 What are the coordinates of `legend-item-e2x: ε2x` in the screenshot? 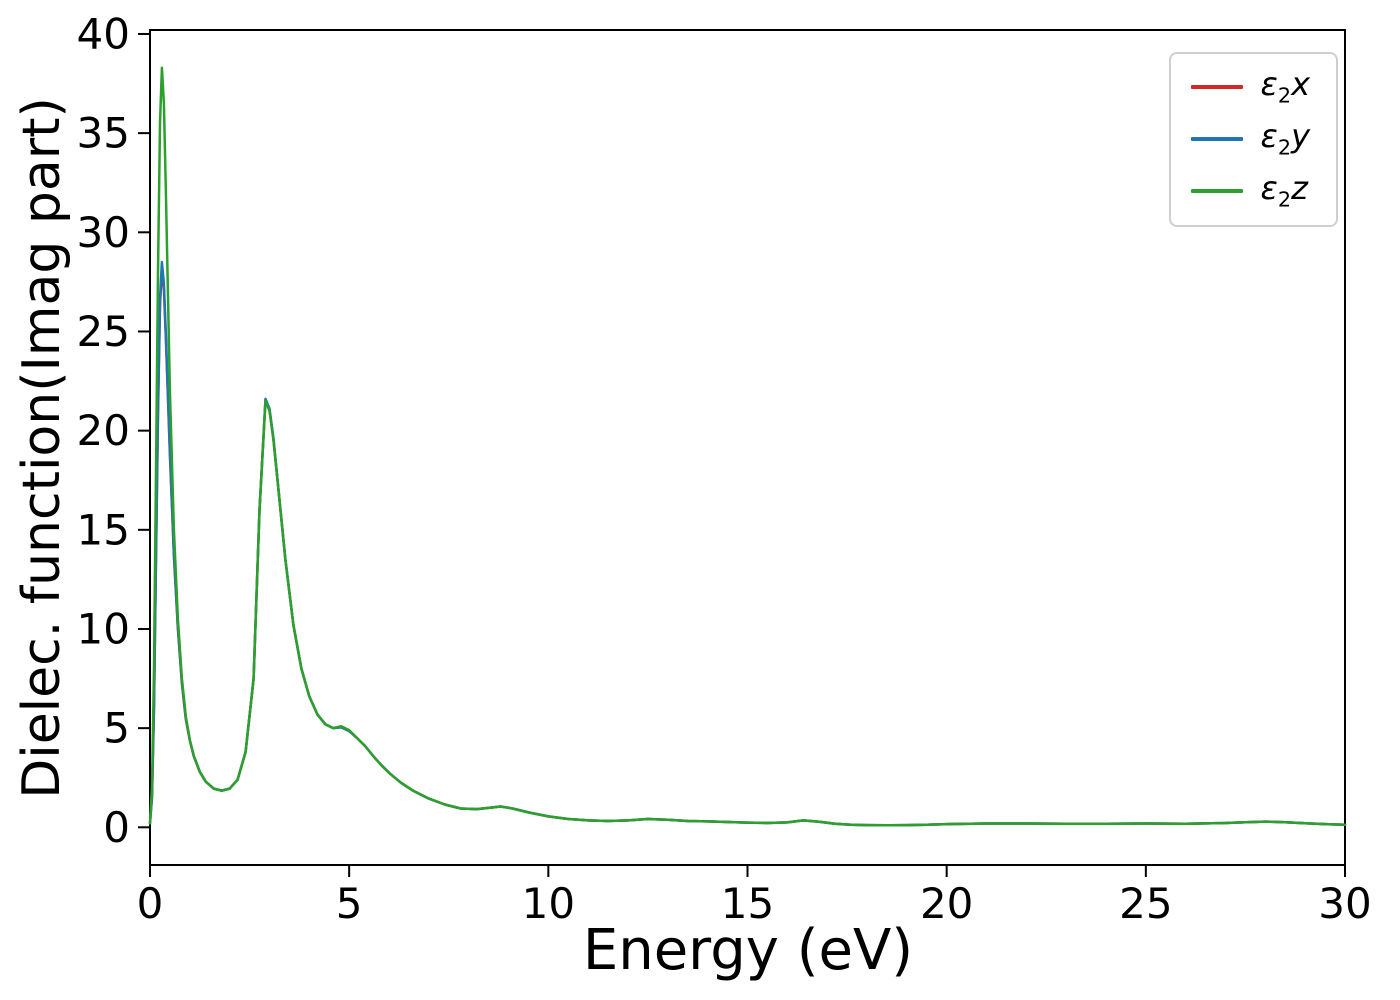 It's located at (1250, 86).